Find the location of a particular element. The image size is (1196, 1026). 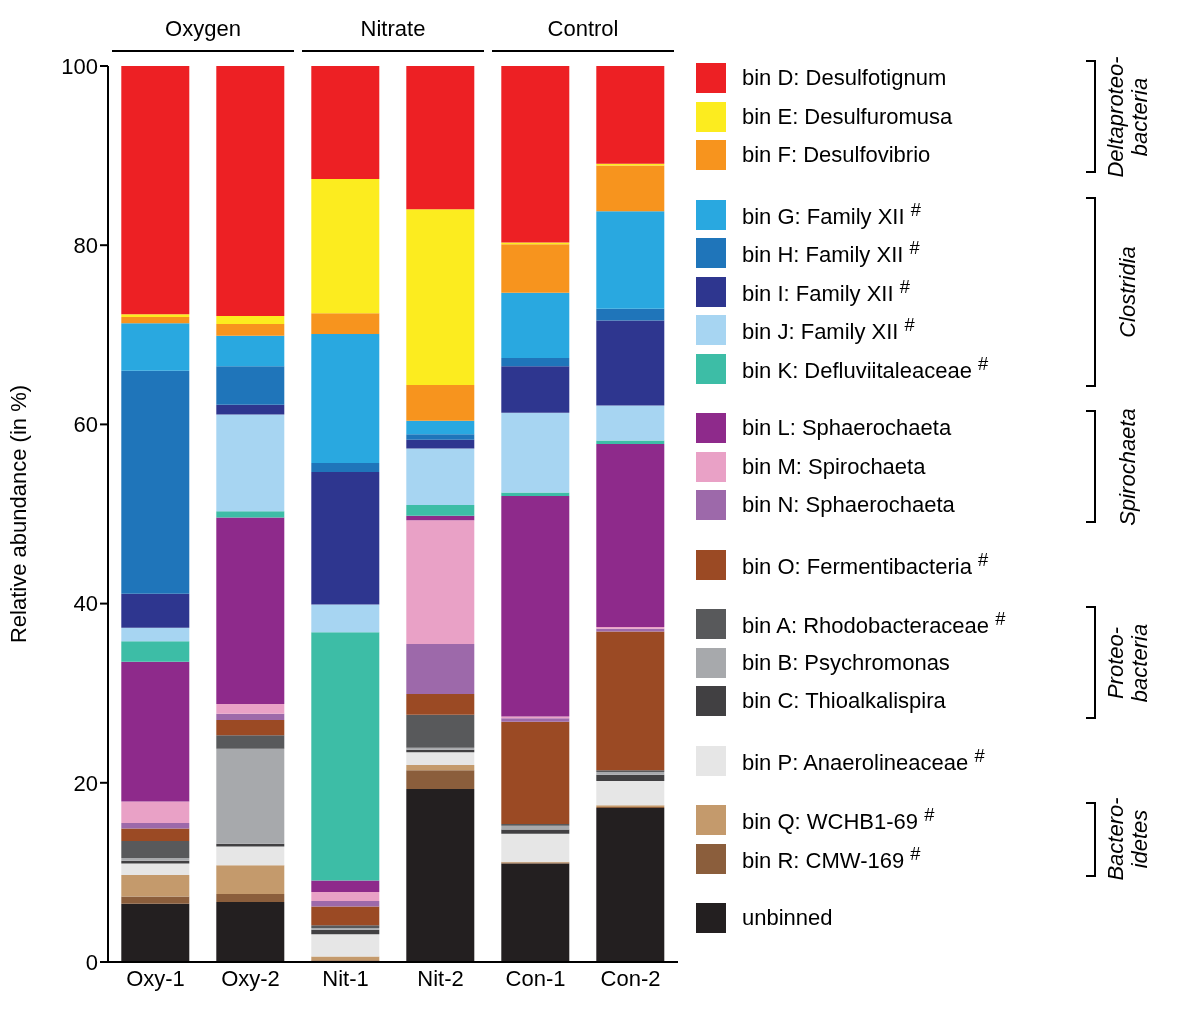

x-tick-label: Con-1 is located at coordinates (535, 978).